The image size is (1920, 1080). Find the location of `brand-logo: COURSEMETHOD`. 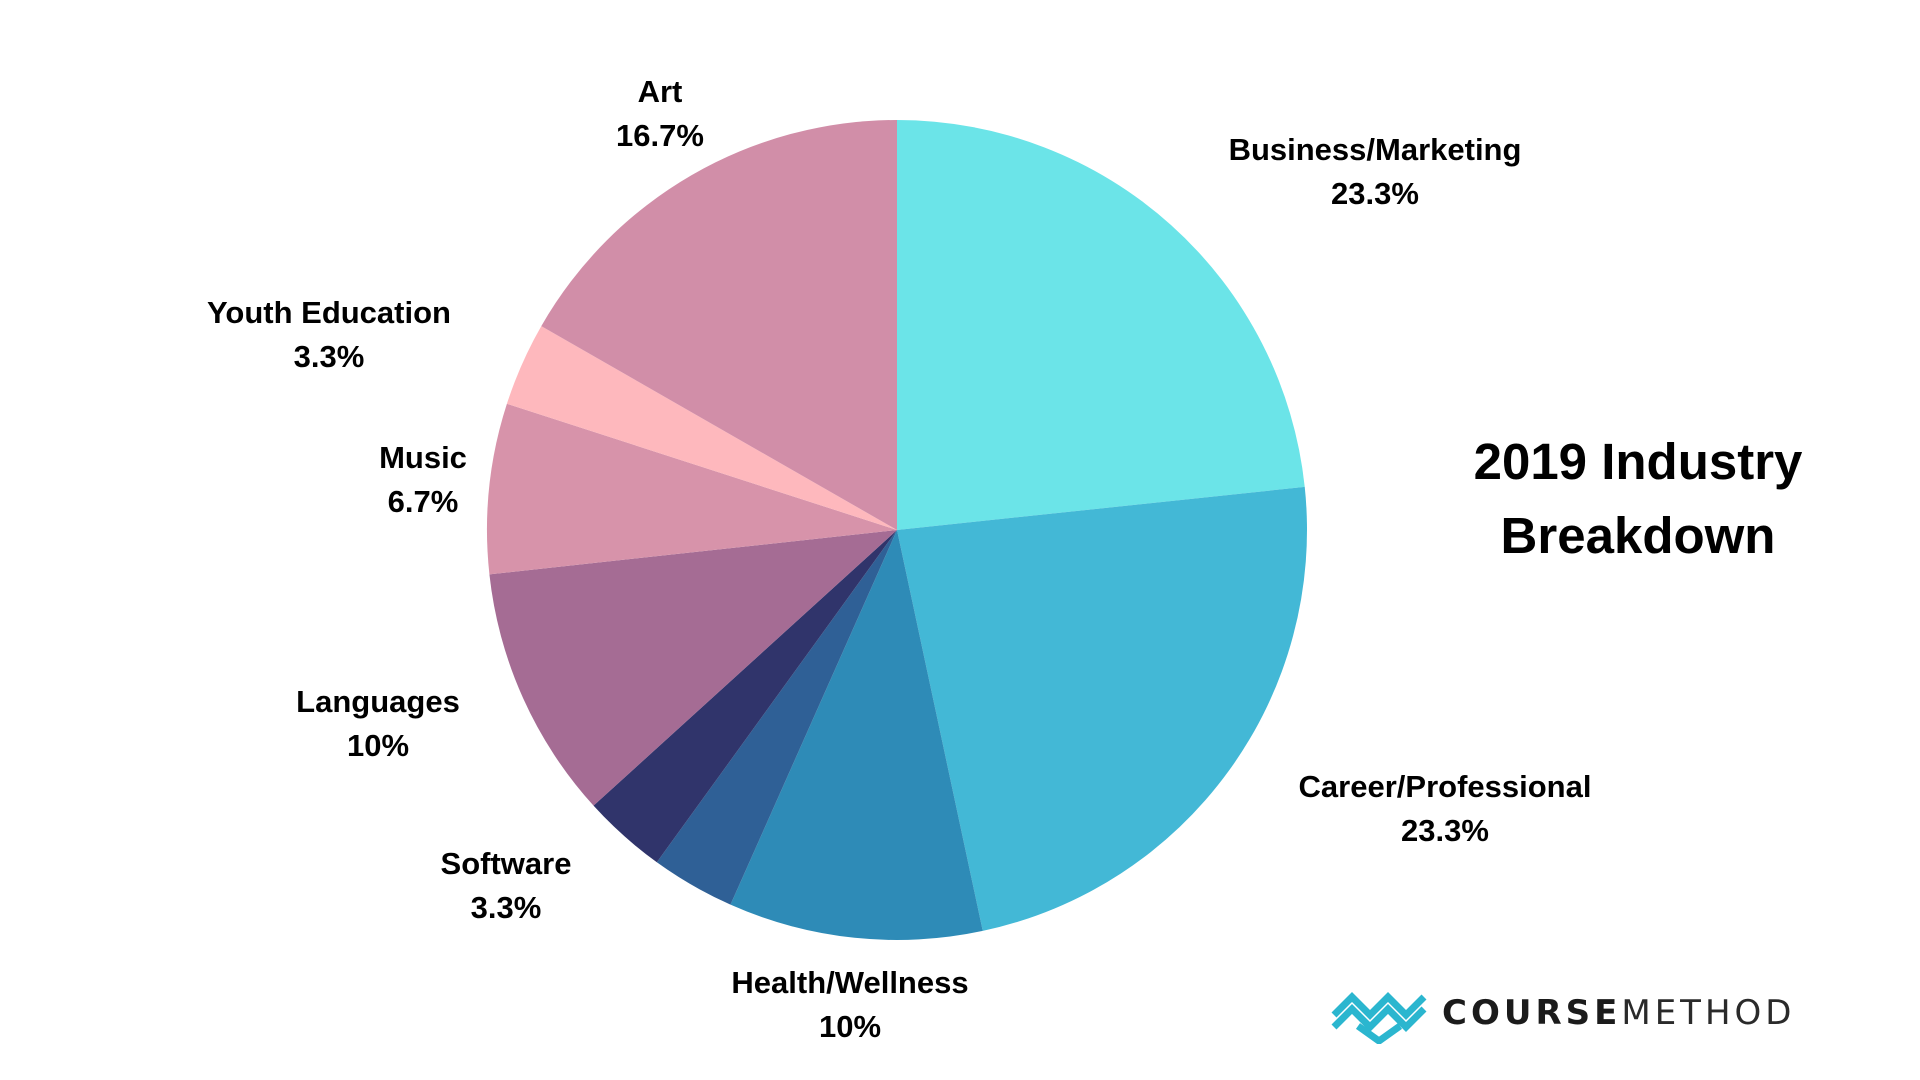

brand-logo: COURSEMETHOD is located at coordinates (1562, 1013).